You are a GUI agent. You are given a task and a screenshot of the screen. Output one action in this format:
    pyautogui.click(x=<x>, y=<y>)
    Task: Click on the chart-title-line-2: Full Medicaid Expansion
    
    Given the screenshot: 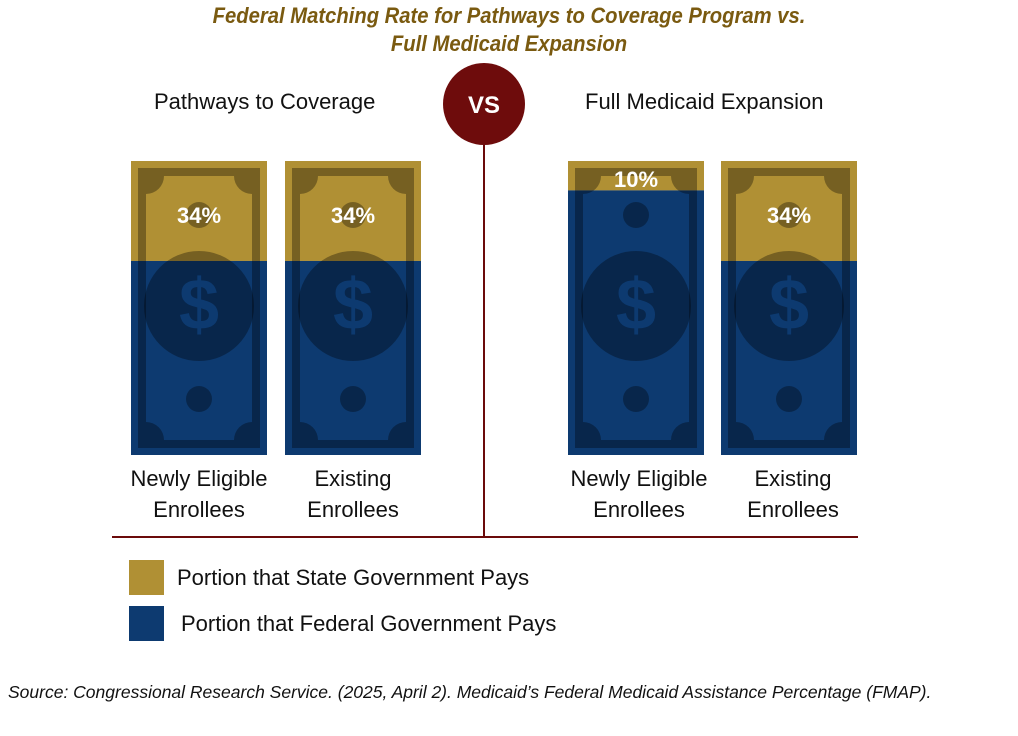 What is the action you would take?
    pyautogui.click(x=509, y=43)
    